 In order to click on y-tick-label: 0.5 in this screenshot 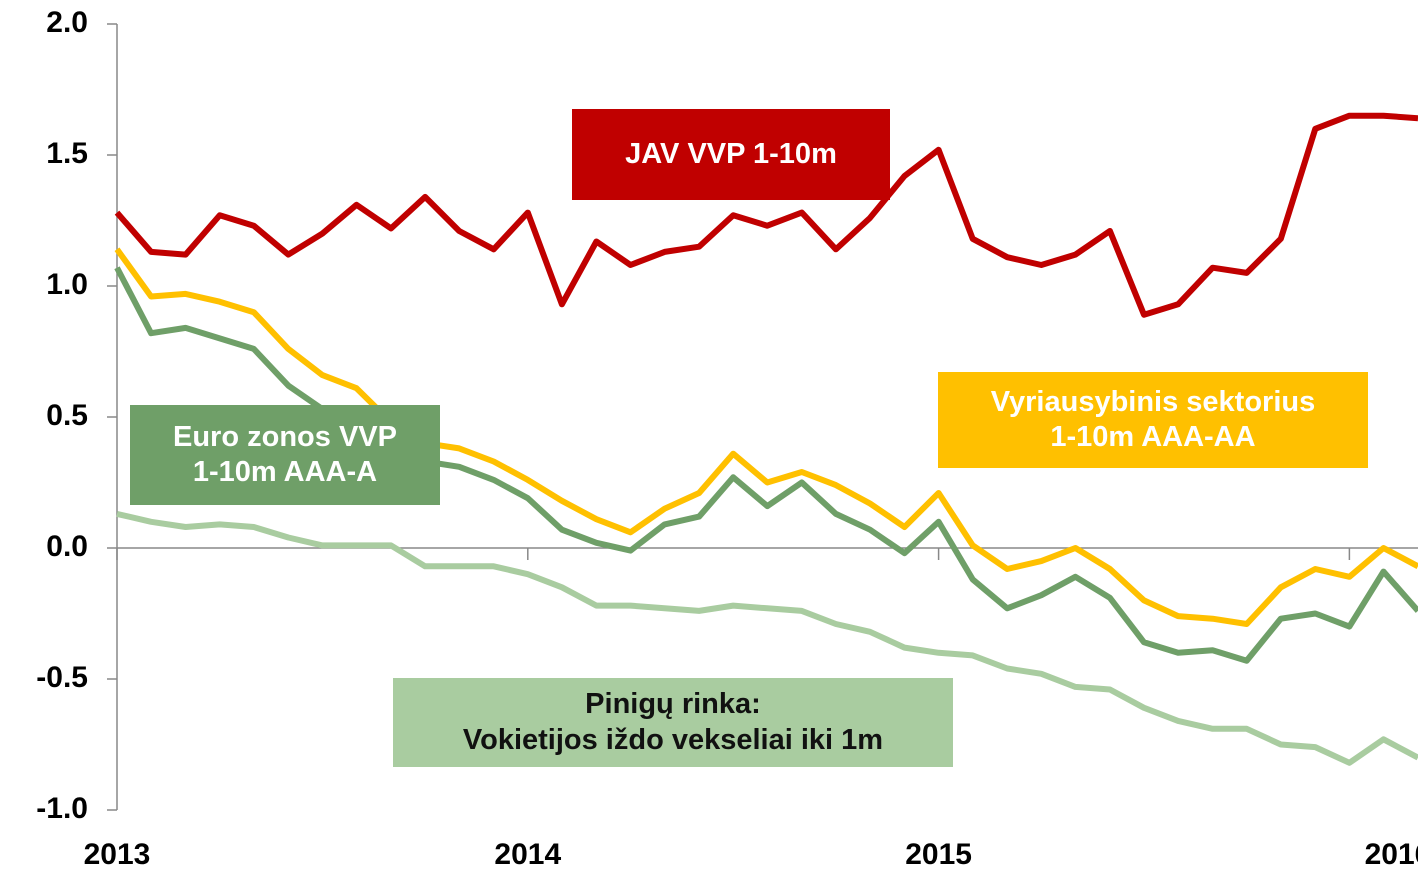, I will do `click(67, 415)`.